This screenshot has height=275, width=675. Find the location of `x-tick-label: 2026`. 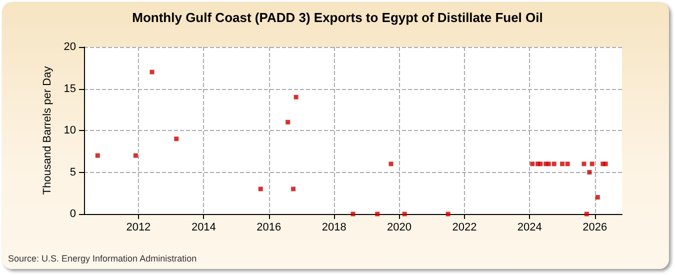

x-tick-label: 2026 is located at coordinates (595, 228).